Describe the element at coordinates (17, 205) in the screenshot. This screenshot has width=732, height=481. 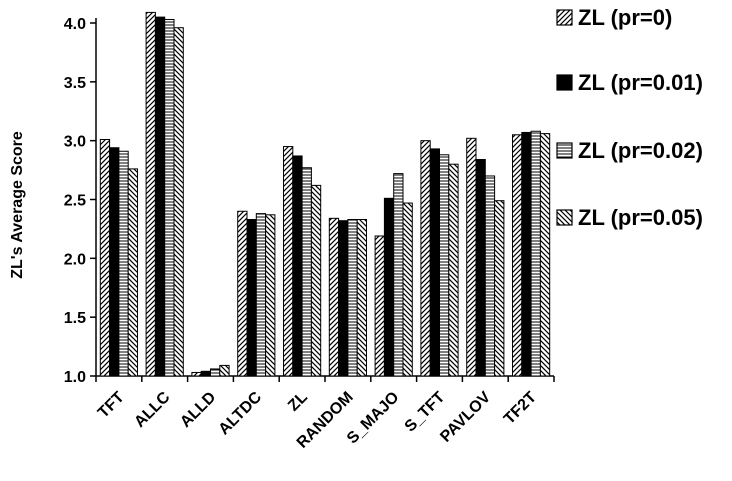
I see `y-axis-title: ZL's Average Score` at that location.